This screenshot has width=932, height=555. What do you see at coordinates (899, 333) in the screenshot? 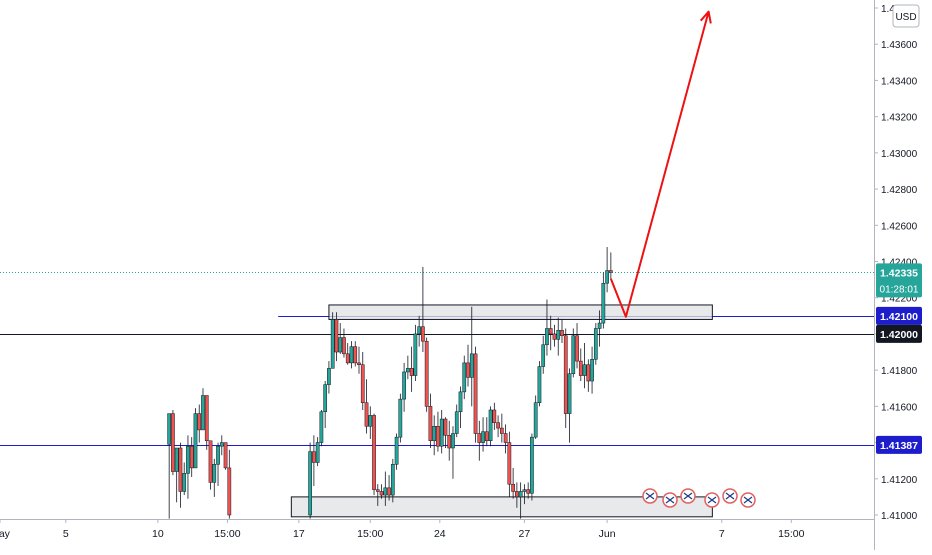
I see `price-label-1: 1.42000` at bounding box center [899, 333].